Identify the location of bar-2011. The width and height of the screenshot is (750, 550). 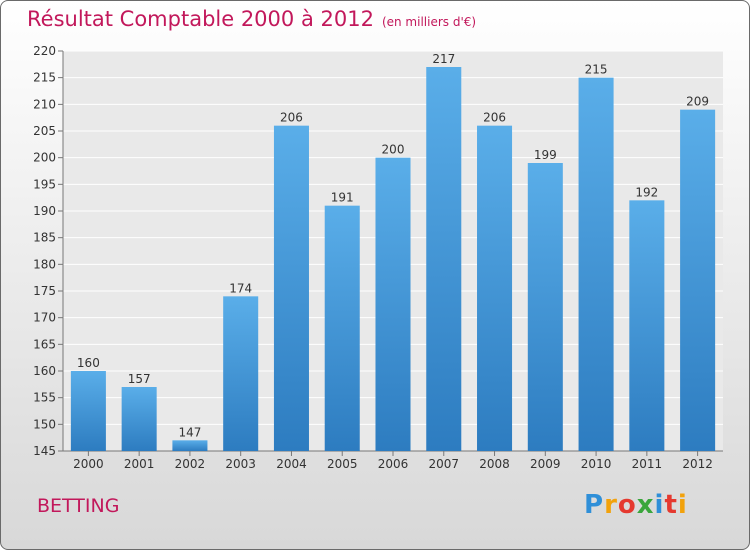
(647, 325).